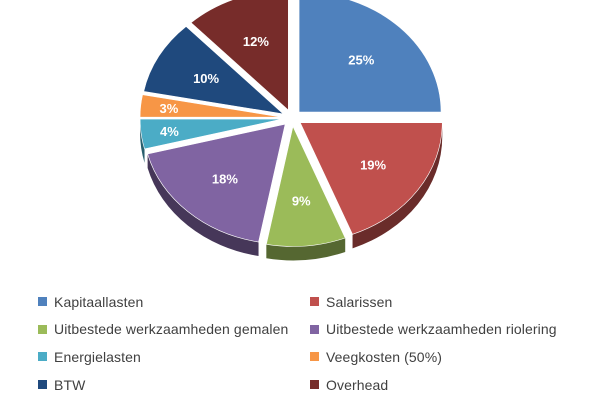  What do you see at coordinates (203, 205) in the screenshot?
I see `pie-slice-side-uitbestede-werkzaamheden-riolering` at bounding box center [203, 205].